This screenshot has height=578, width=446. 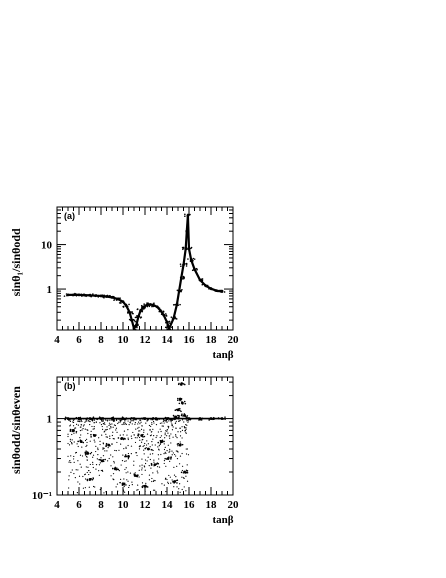 I want to click on x-tick-label: 6, so click(x=79, y=505).